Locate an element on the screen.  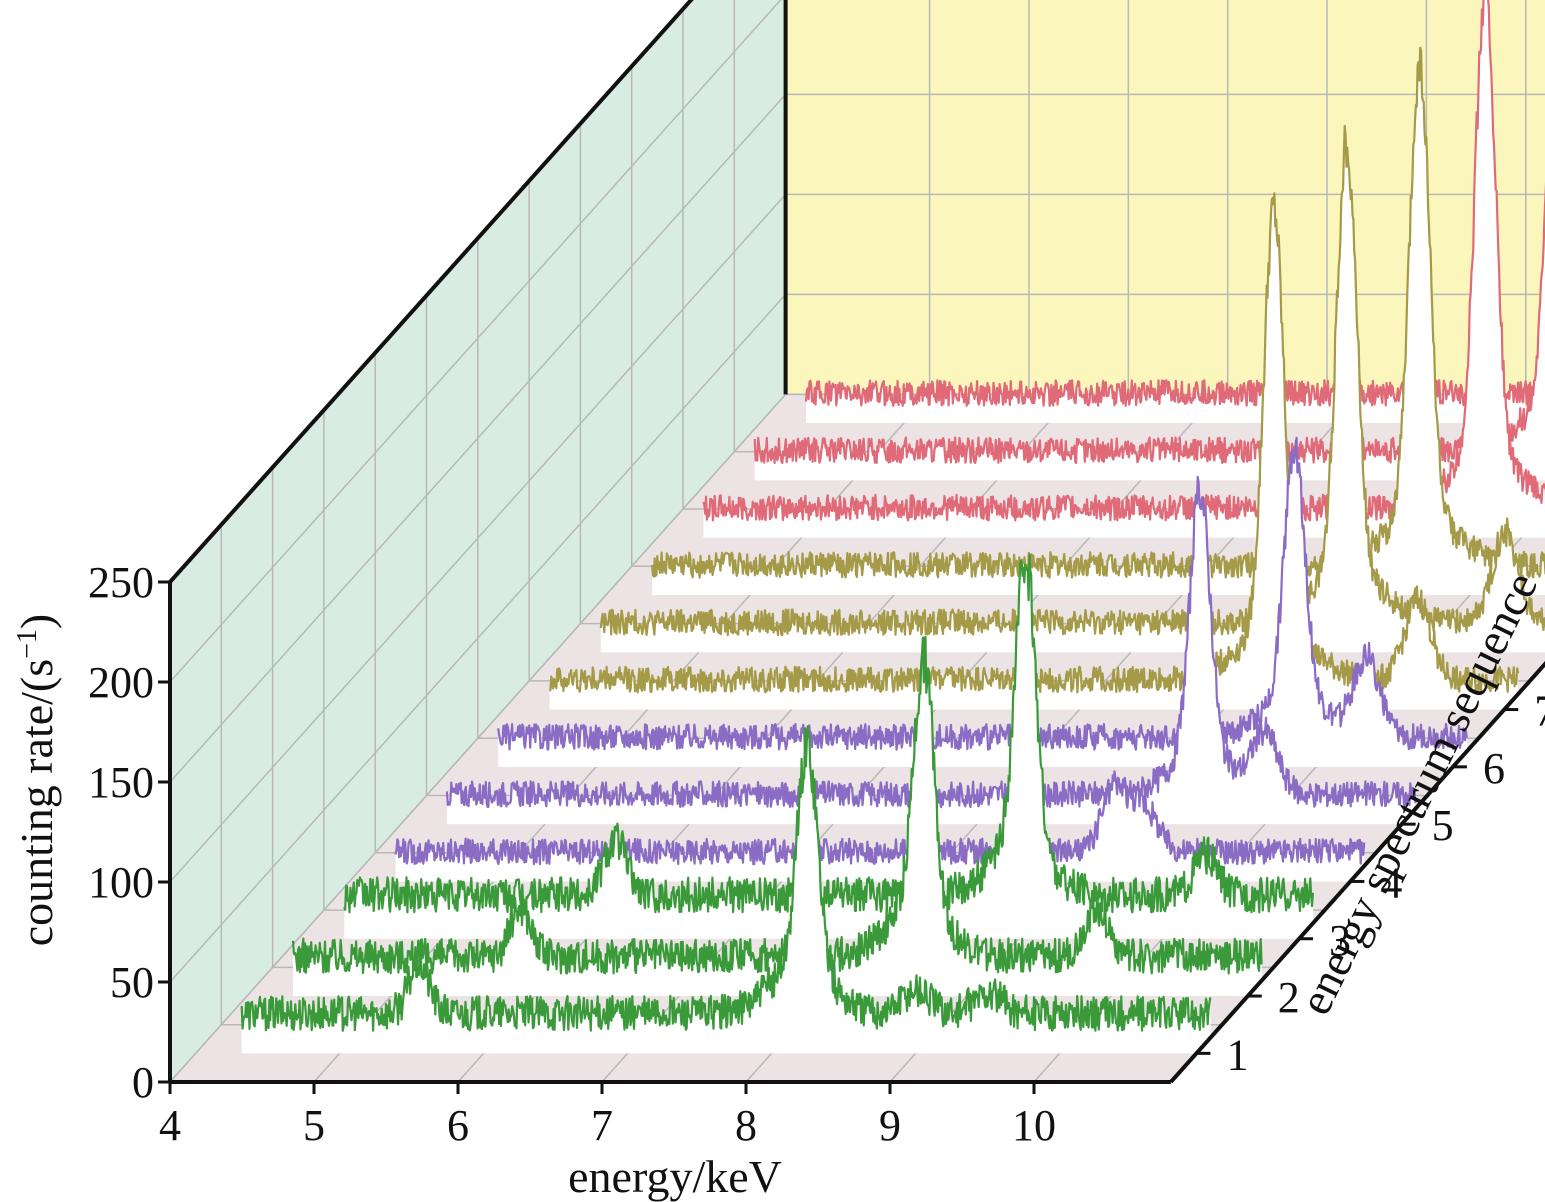
z-tick-label: 3 is located at coordinates (1340, 940).